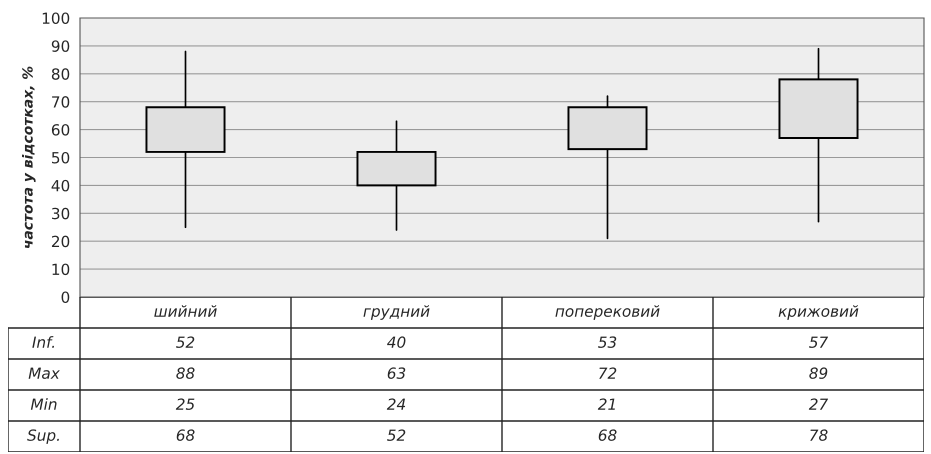 The image size is (931, 454). Describe the element at coordinates (818, 404) in the screenshot. I see `text: 27` at that location.